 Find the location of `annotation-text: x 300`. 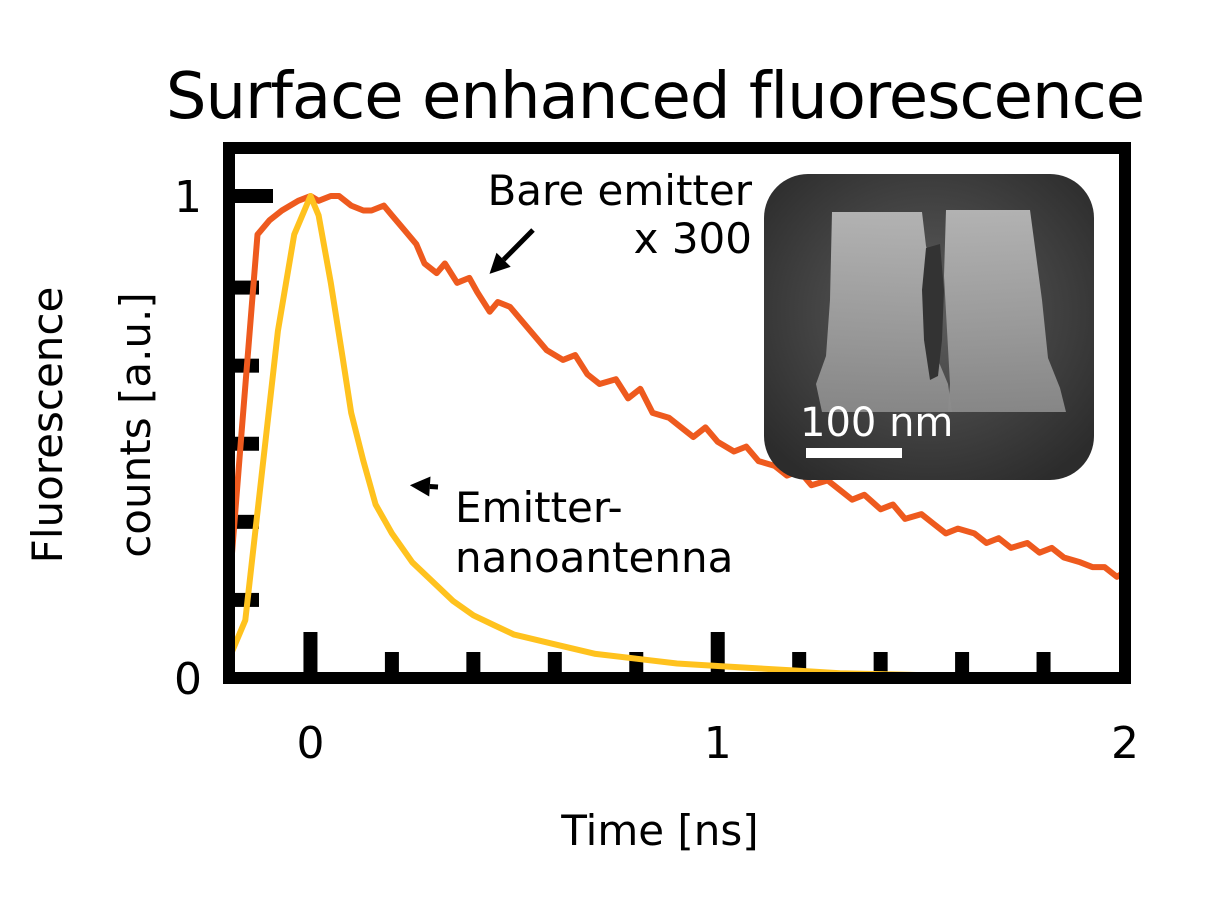

annotation-text: x 300 is located at coordinates (693, 238).